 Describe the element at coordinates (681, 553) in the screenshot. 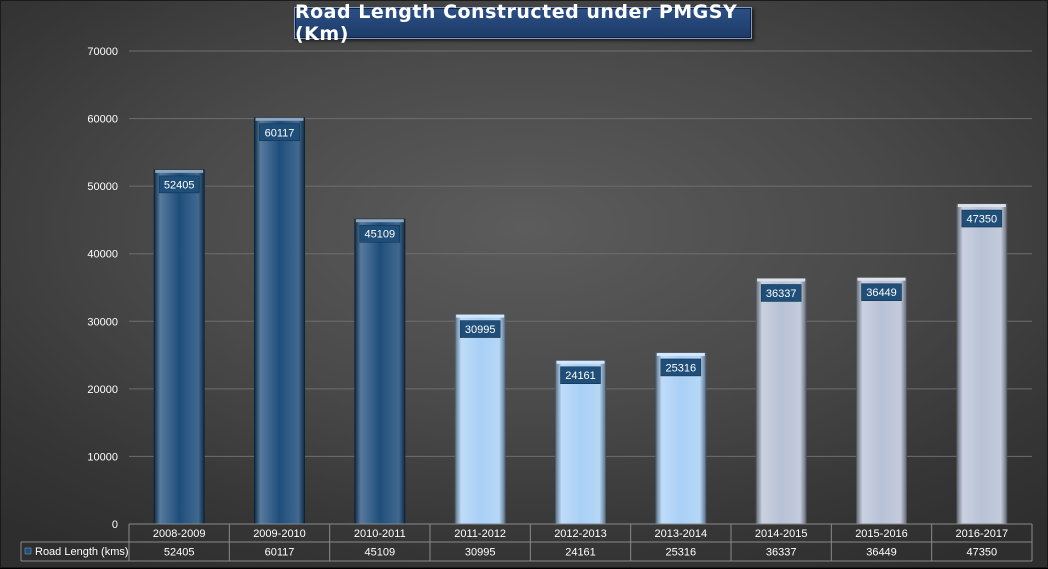

I see `table-value: 25316` at that location.